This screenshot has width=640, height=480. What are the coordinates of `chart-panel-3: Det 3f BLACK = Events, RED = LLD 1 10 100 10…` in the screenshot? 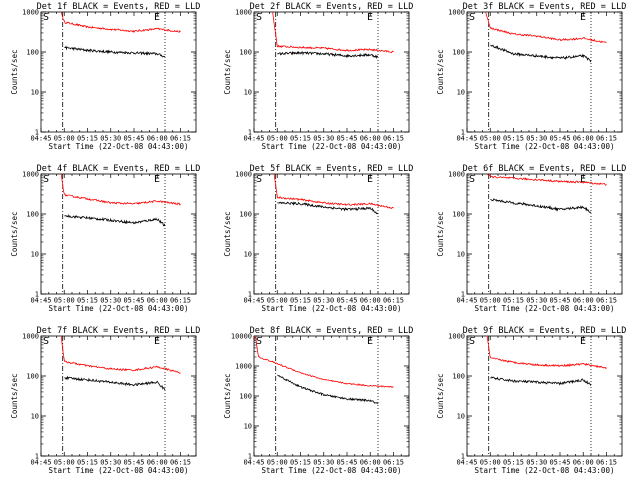 It's located at (531, 76).